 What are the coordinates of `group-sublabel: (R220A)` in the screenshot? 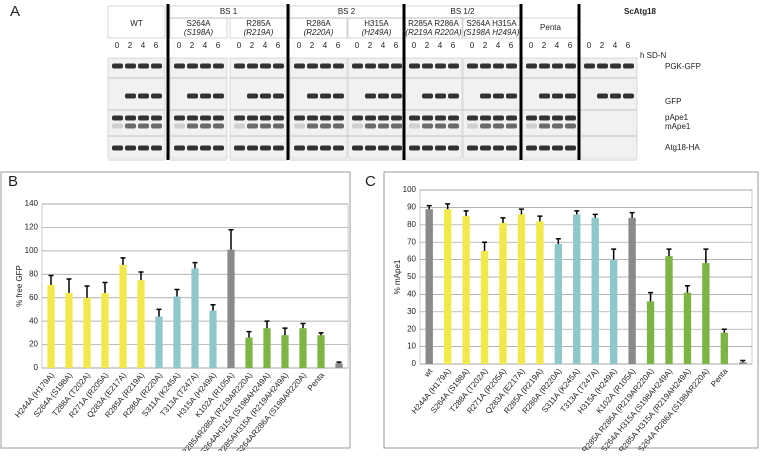 It's located at (319, 32).